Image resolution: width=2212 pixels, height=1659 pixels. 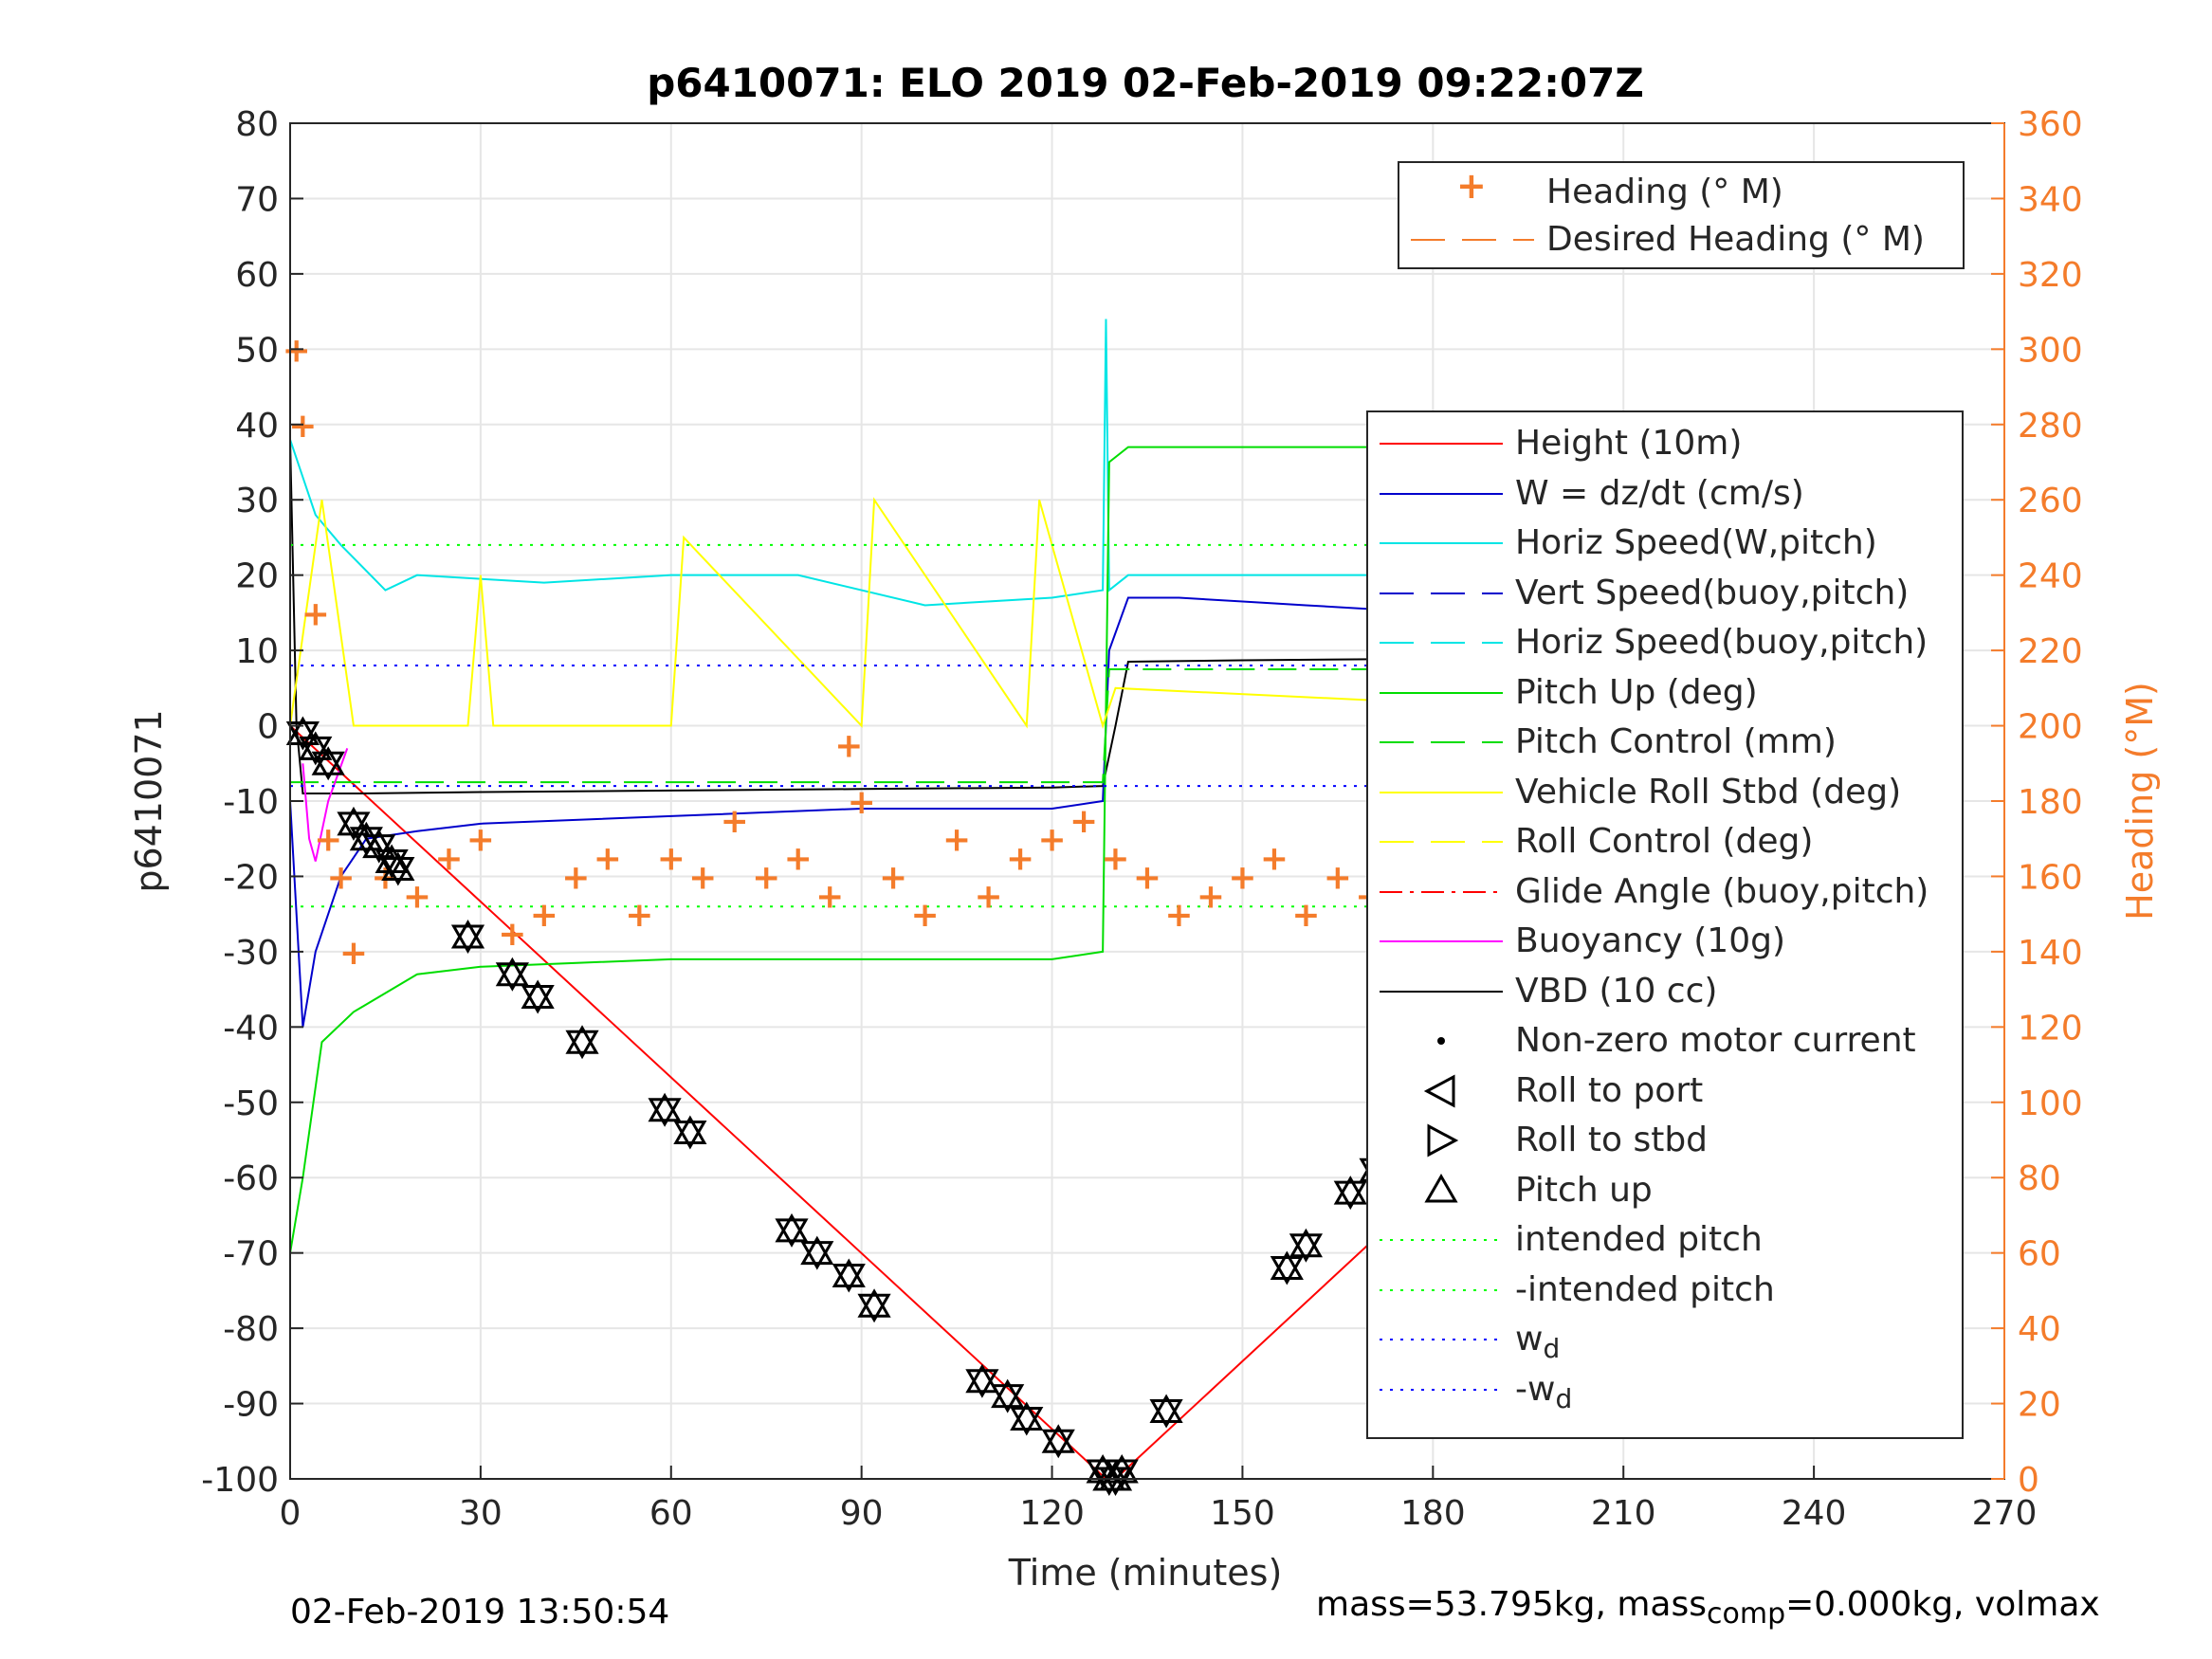 What do you see at coordinates (240, 1480) in the screenshot?
I see `y-tick-label: -100` at bounding box center [240, 1480].